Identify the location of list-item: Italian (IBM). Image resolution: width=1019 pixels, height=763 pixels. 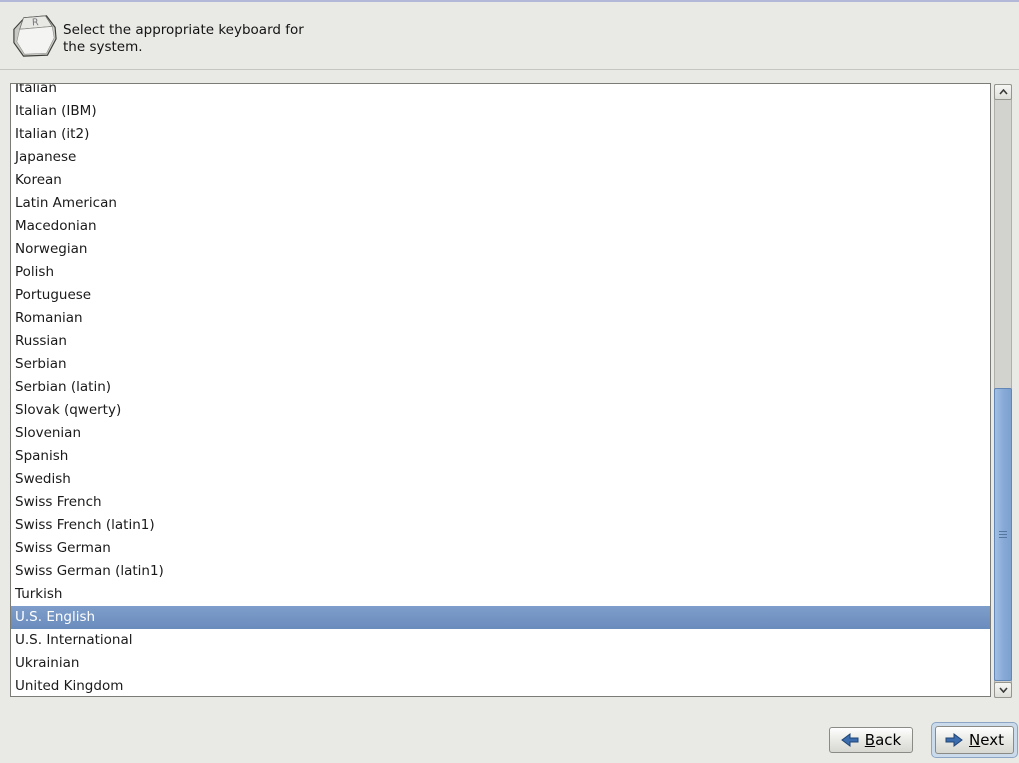
(56, 111).